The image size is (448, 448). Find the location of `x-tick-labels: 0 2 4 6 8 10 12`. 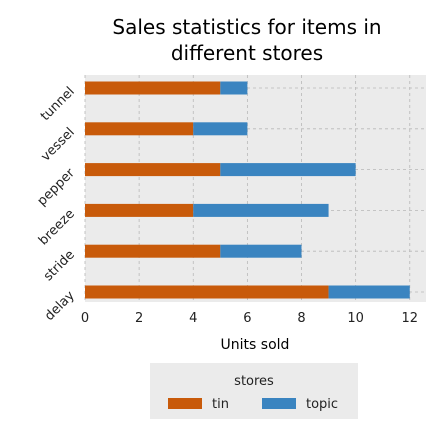

x-tick-labels: 0 2 4 6 8 10 12 is located at coordinates (249, 318).